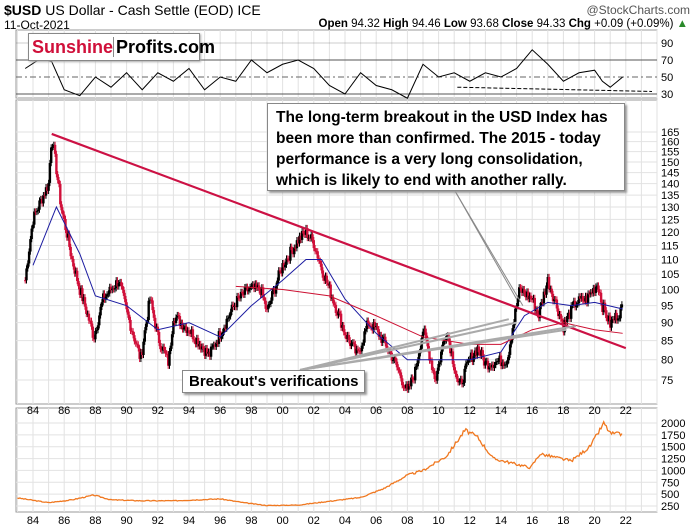  Describe the element at coordinates (376, 411) in the screenshot. I see `x-tick-label: 06` at that location.